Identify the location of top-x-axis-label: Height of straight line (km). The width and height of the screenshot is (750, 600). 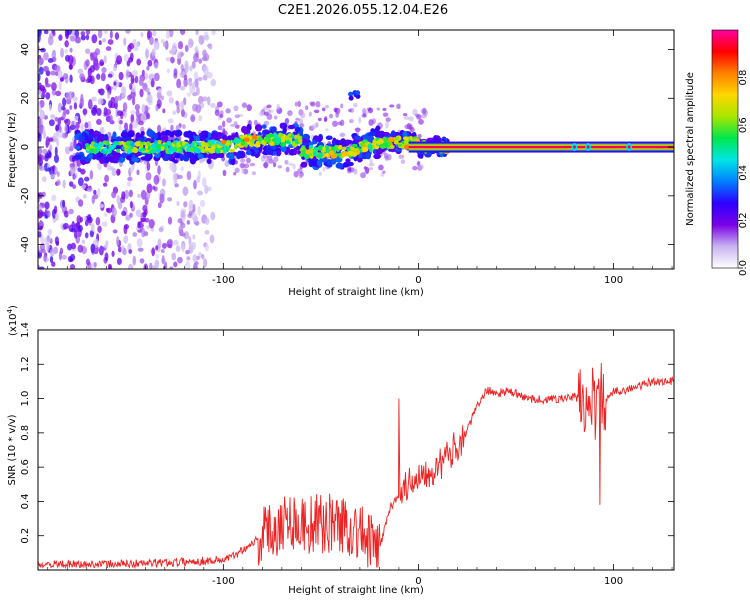
(356, 292).